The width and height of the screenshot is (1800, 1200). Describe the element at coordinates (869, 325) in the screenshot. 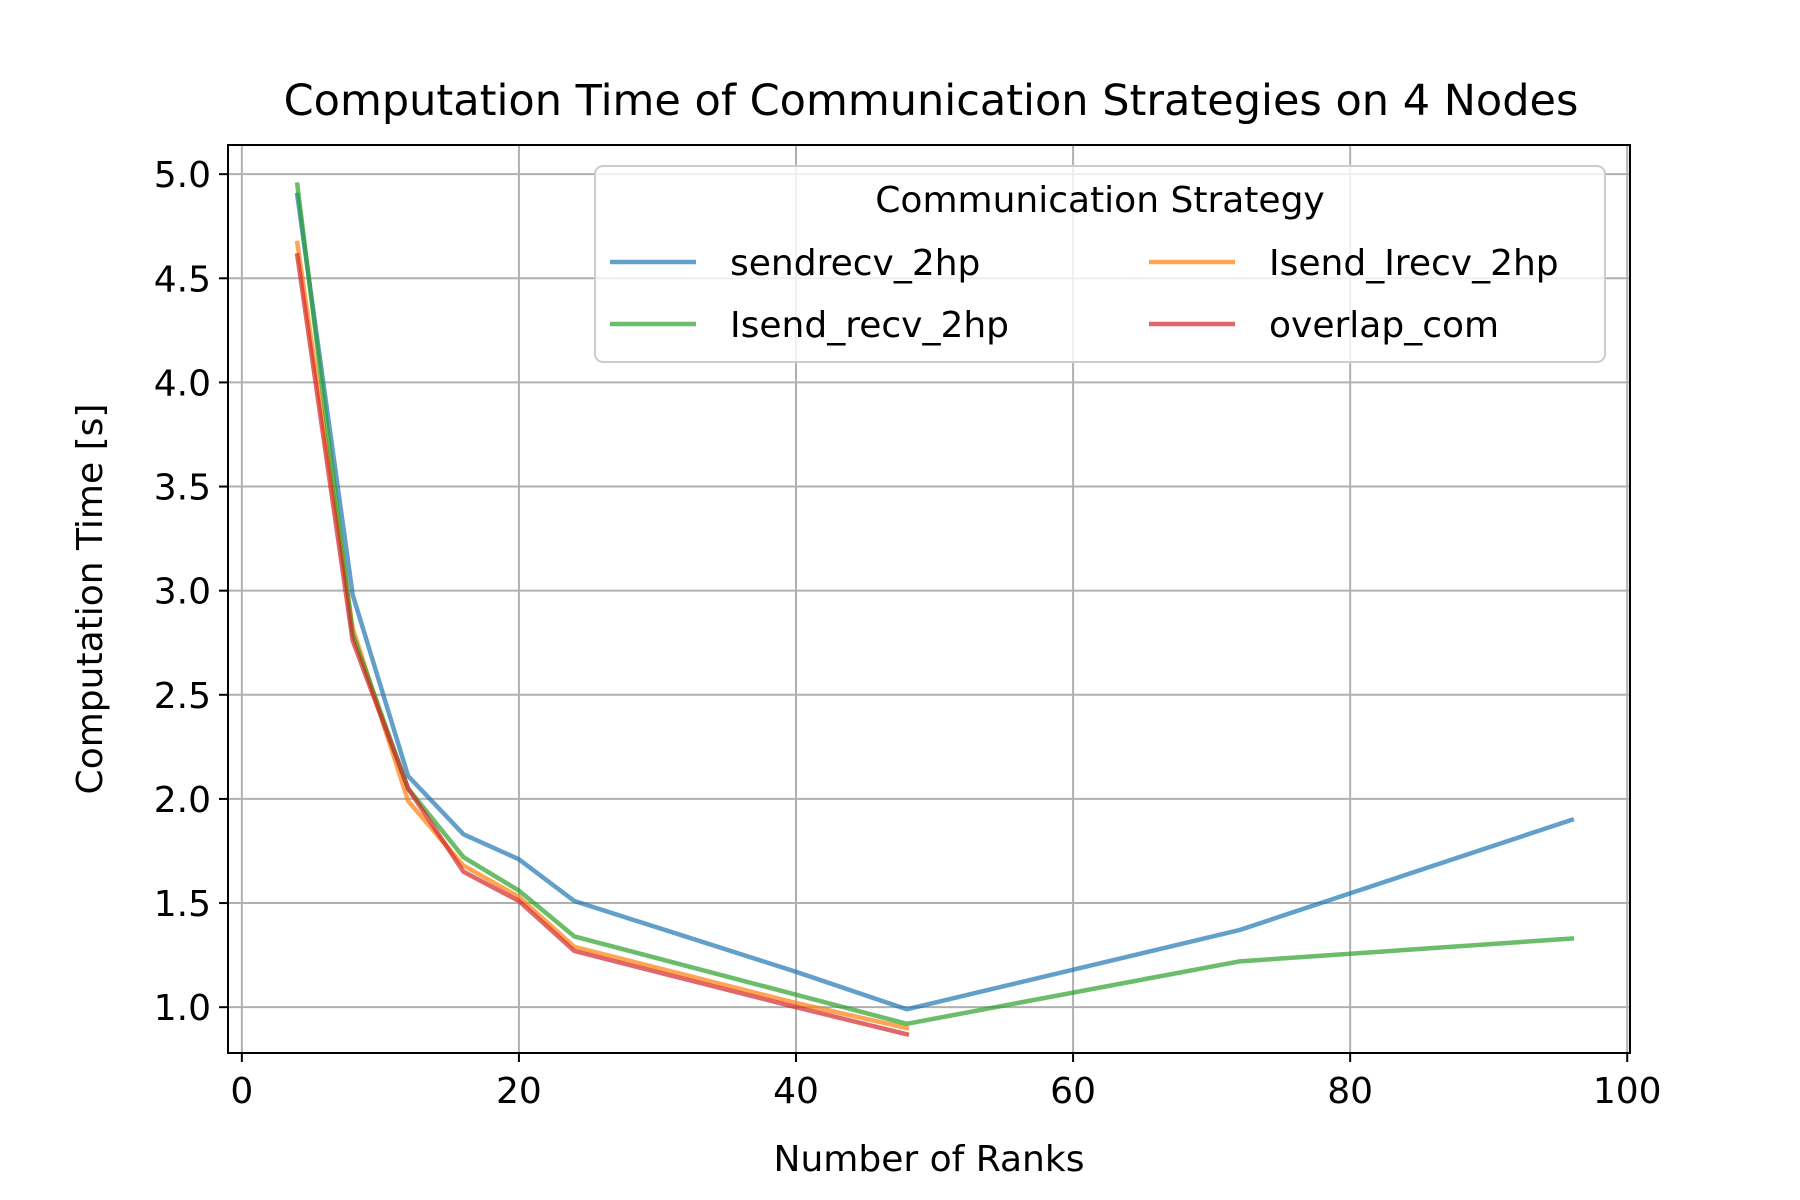

I see `legend-label: Isend_recv_2hp` at that location.